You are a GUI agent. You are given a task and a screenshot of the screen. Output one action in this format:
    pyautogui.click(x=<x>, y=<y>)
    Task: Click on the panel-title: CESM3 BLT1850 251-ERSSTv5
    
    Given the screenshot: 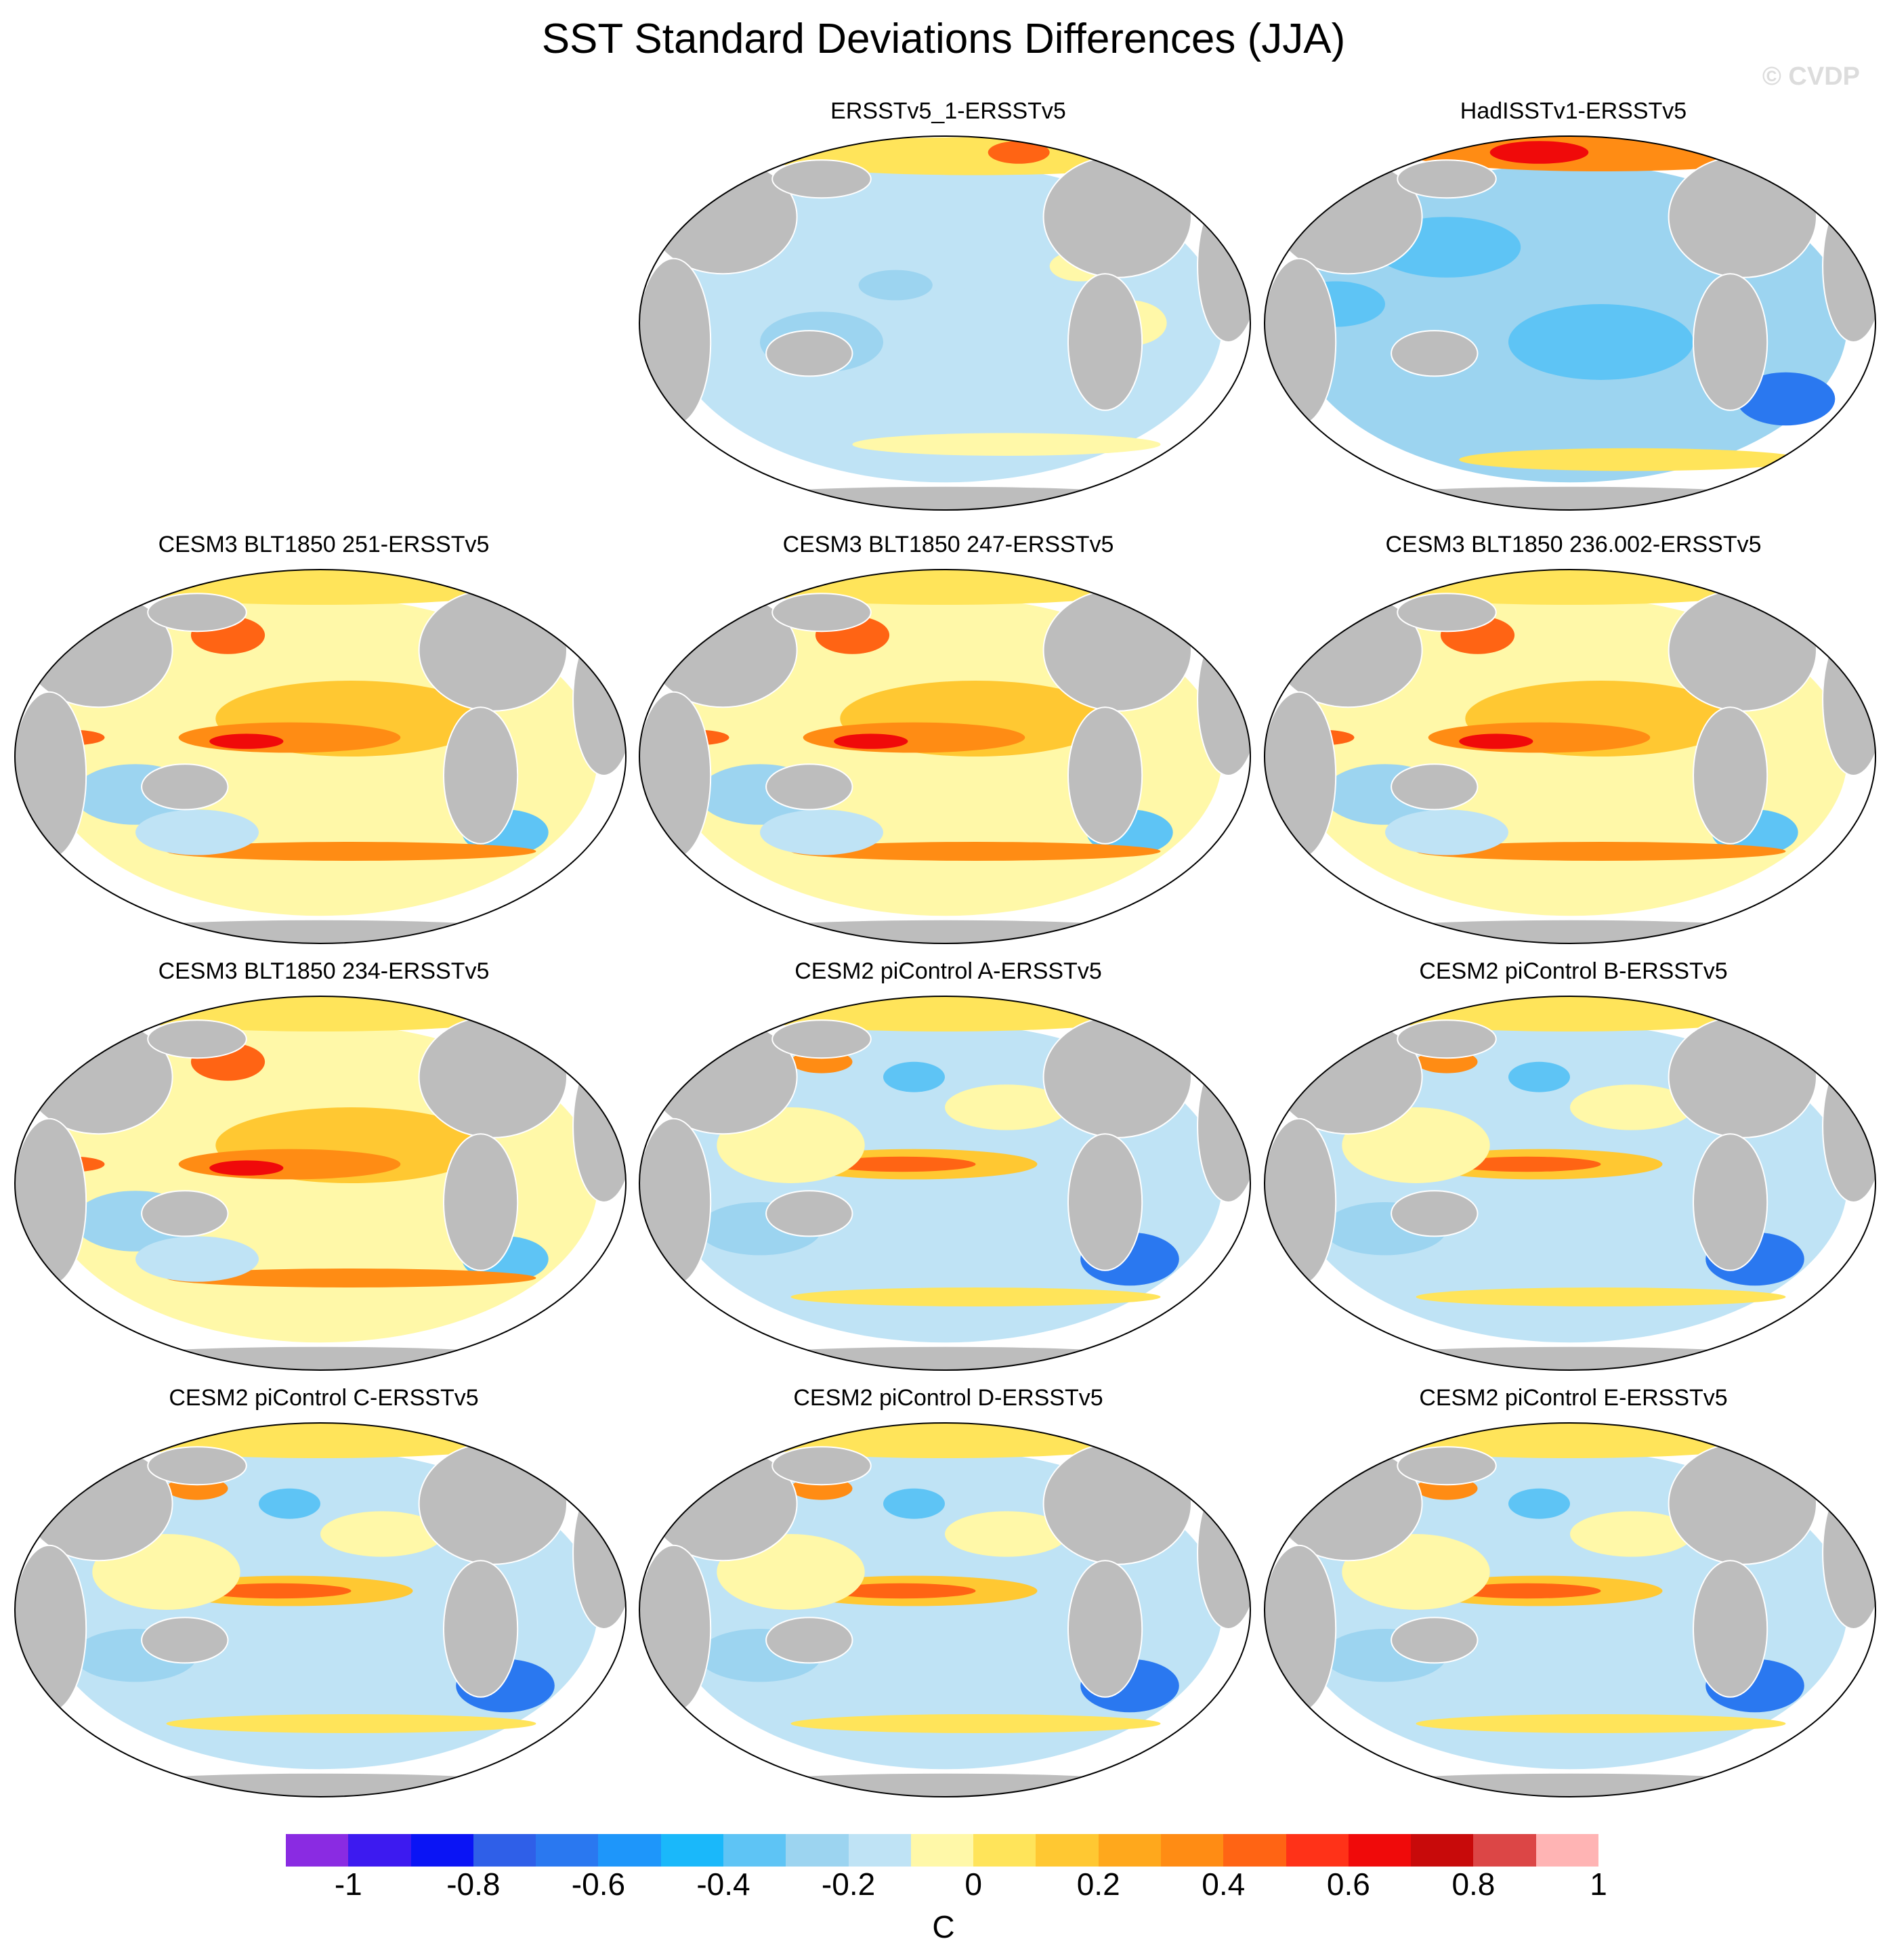 What is the action you would take?
    pyautogui.click(x=324, y=544)
    